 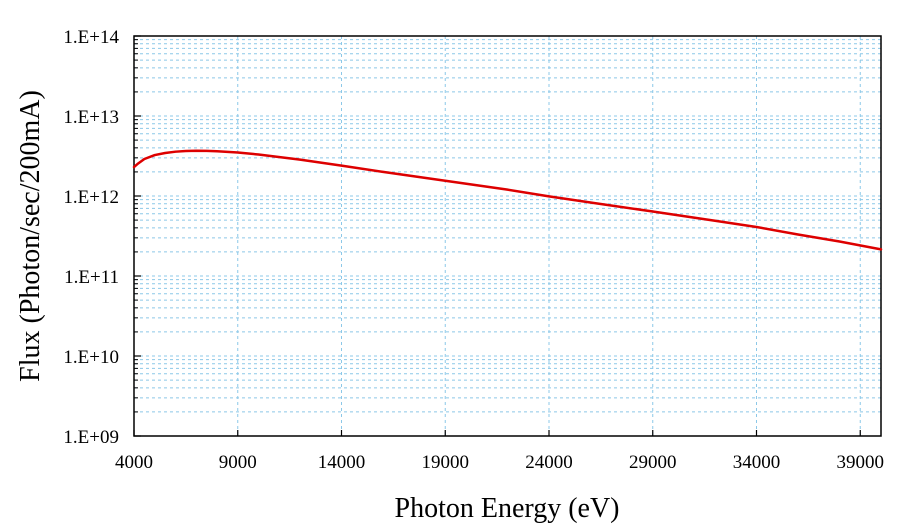 I want to click on x-tick-label: 24000, so click(x=549, y=462).